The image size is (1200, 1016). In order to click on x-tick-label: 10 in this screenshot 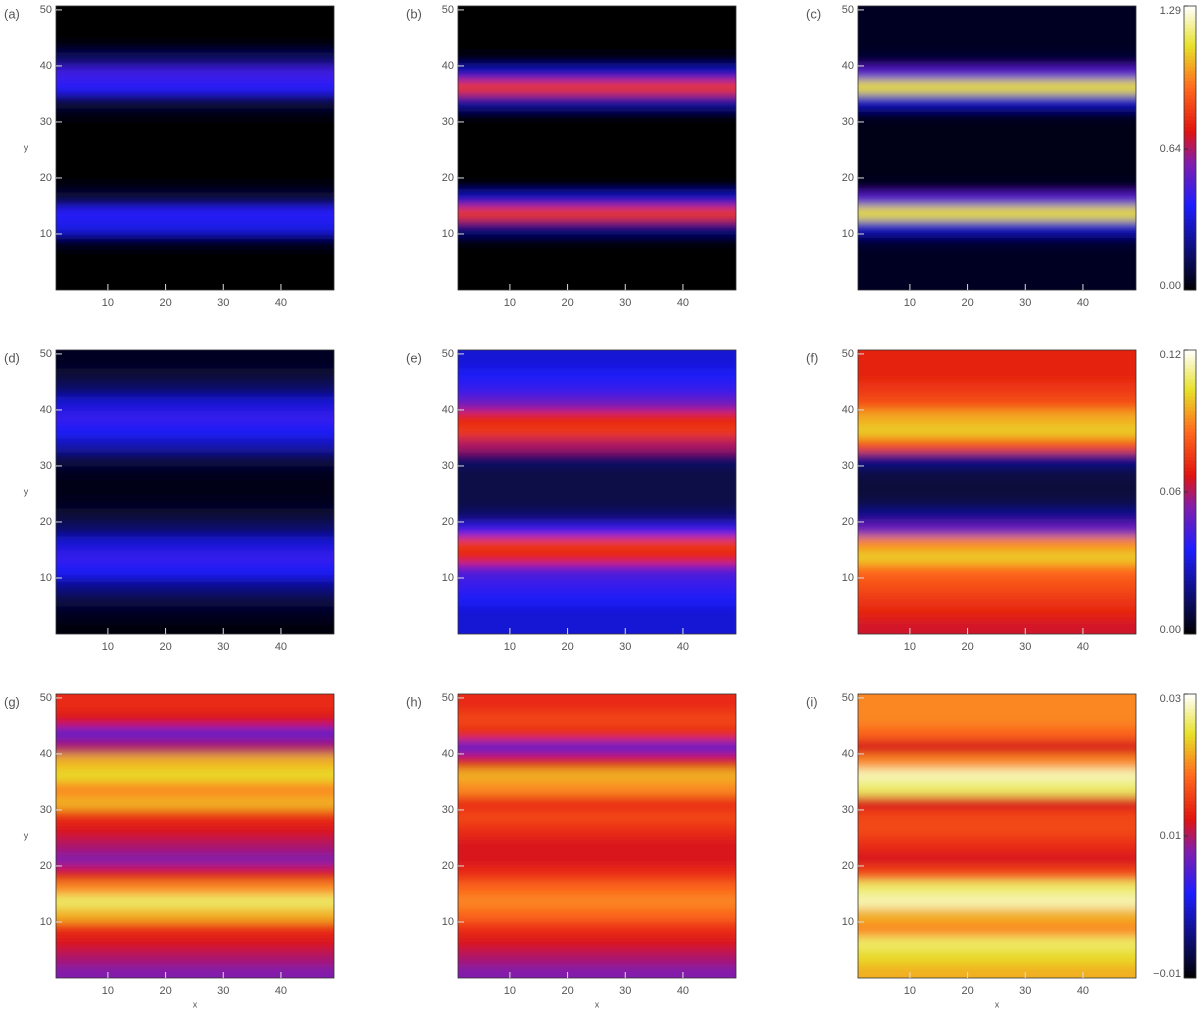, I will do `click(910, 303)`.